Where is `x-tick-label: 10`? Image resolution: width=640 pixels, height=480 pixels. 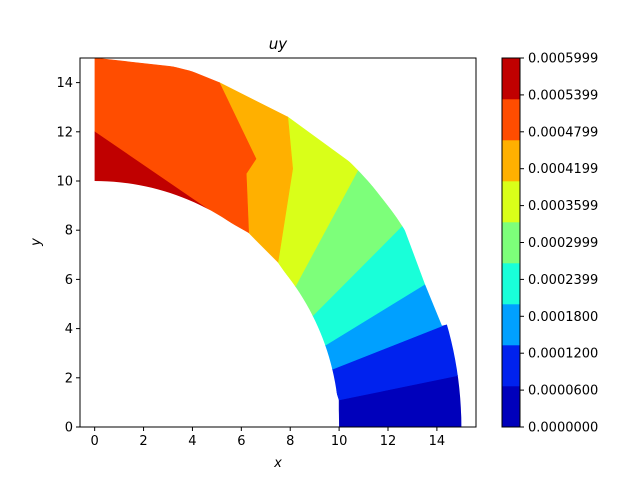
x-tick-label: 10 is located at coordinates (339, 441).